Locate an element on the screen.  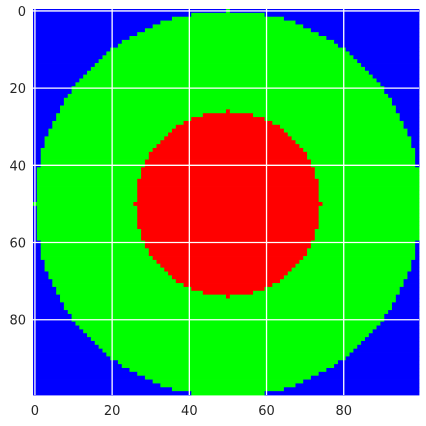
x-tick-label: 60 is located at coordinates (266, 411).